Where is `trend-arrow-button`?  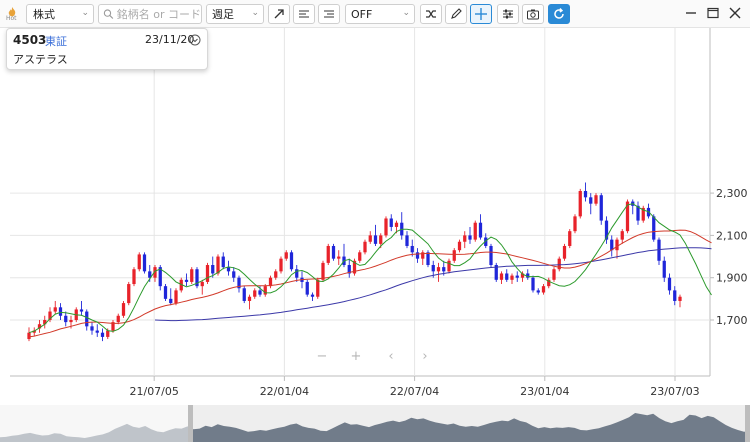 trend-arrow-button is located at coordinates (279, 14).